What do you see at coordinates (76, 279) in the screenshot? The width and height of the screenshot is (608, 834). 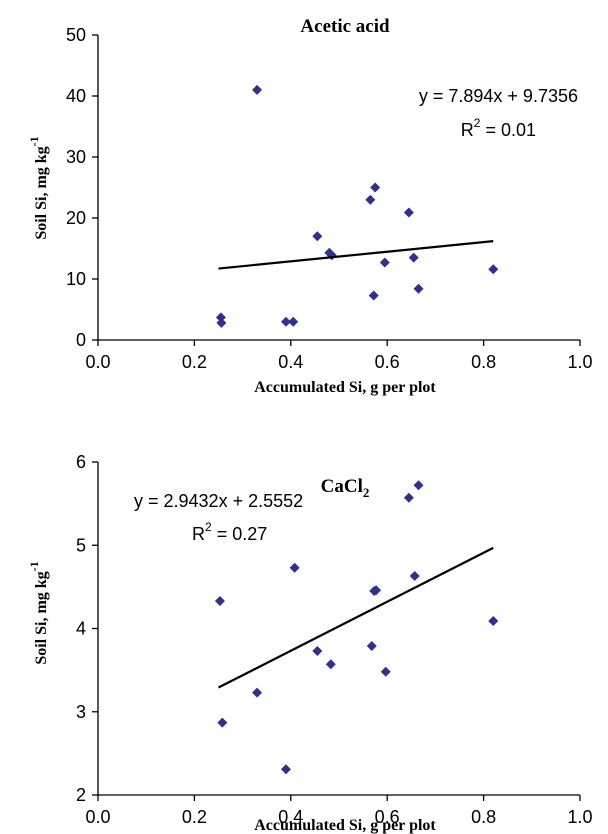 I see `y-tick-label: 10` at bounding box center [76, 279].